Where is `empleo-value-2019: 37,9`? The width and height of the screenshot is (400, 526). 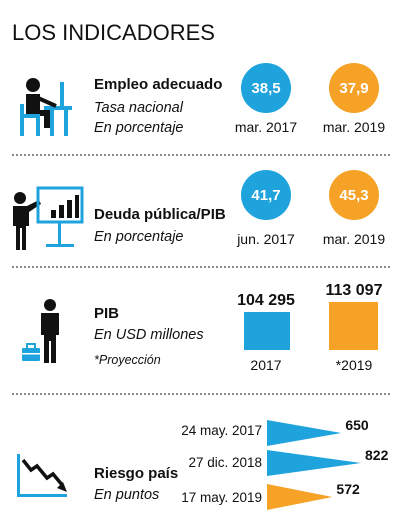
empleo-value-2019: 37,9 is located at coordinates (354, 88).